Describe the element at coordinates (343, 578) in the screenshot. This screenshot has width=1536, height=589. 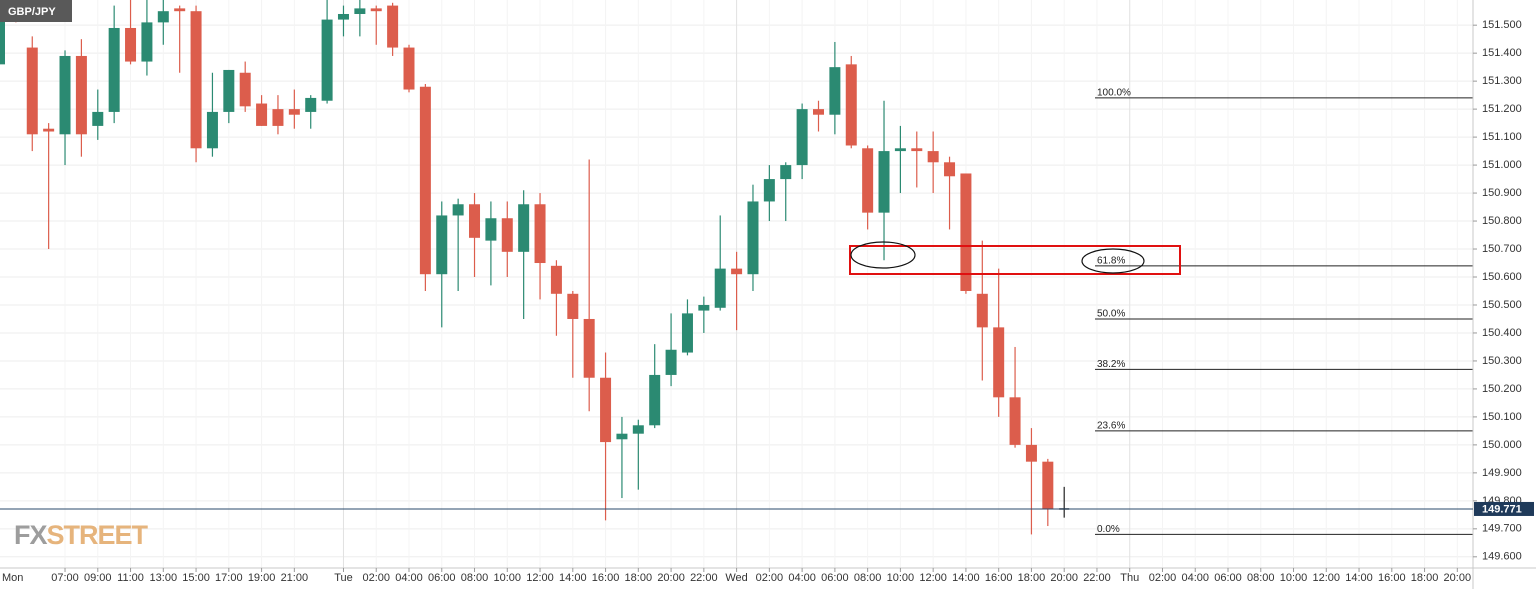
I see `x-tick-label: Tue` at that location.